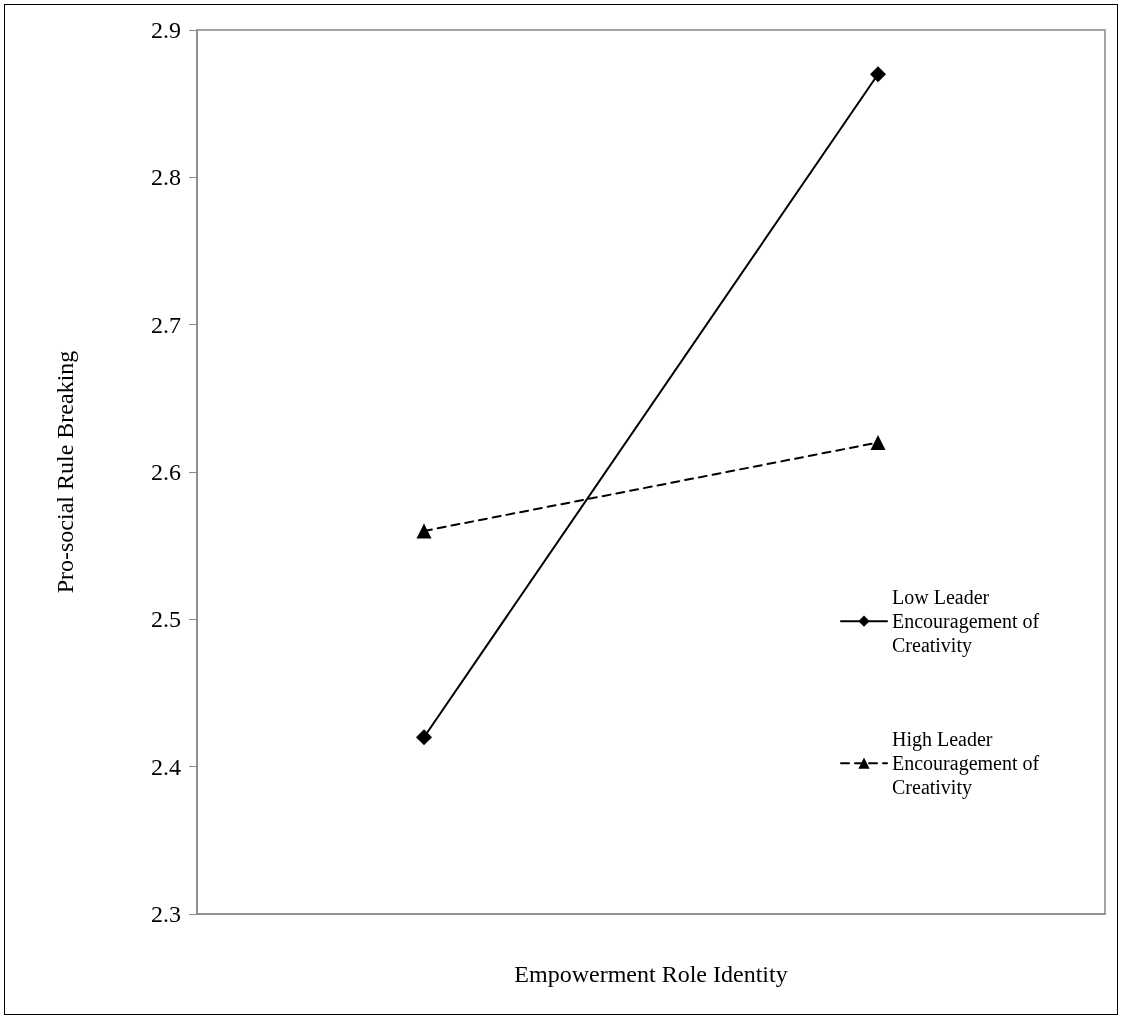 Image resolution: width=1124 pixels, height=1019 pixels. What do you see at coordinates (166, 766) in the screenshot?
I see `y-tick-label: 2.4` at bounding box center [166, 766].